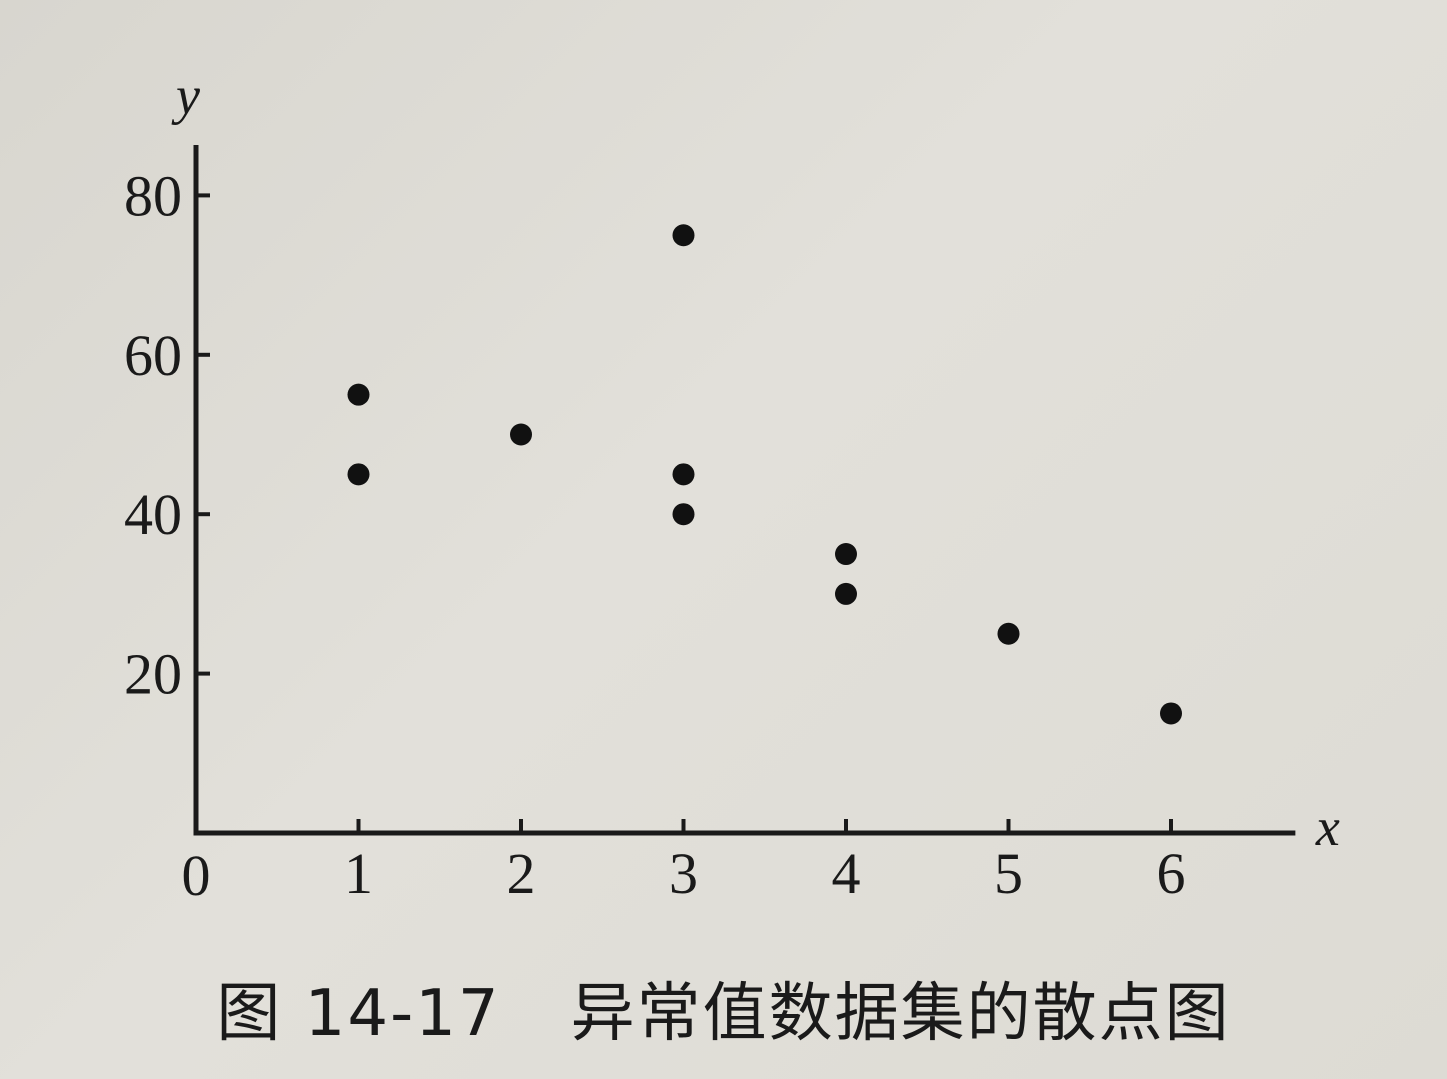 This screenshot has width=1447, height=1079. I want to click on figure-title: 异常值数据集的散点图, so click(900, 1014).